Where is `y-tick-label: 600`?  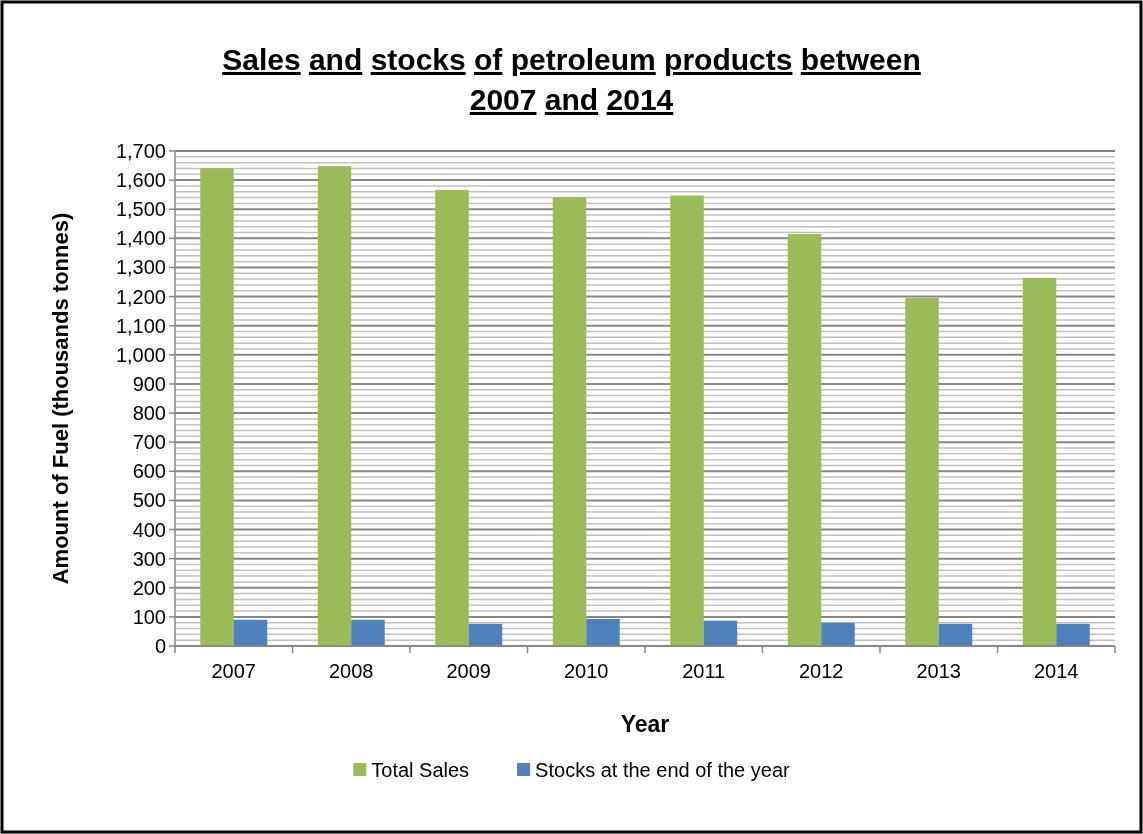 y-tick-label: 600 is located at coordinates (149, 471).